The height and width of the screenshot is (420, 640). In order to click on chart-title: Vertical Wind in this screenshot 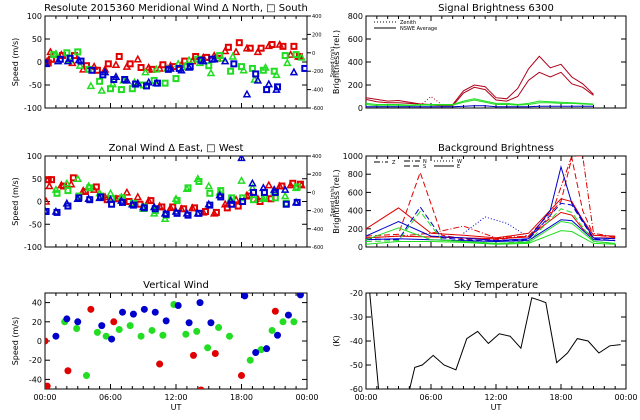, I will do `click(176, 285)`.